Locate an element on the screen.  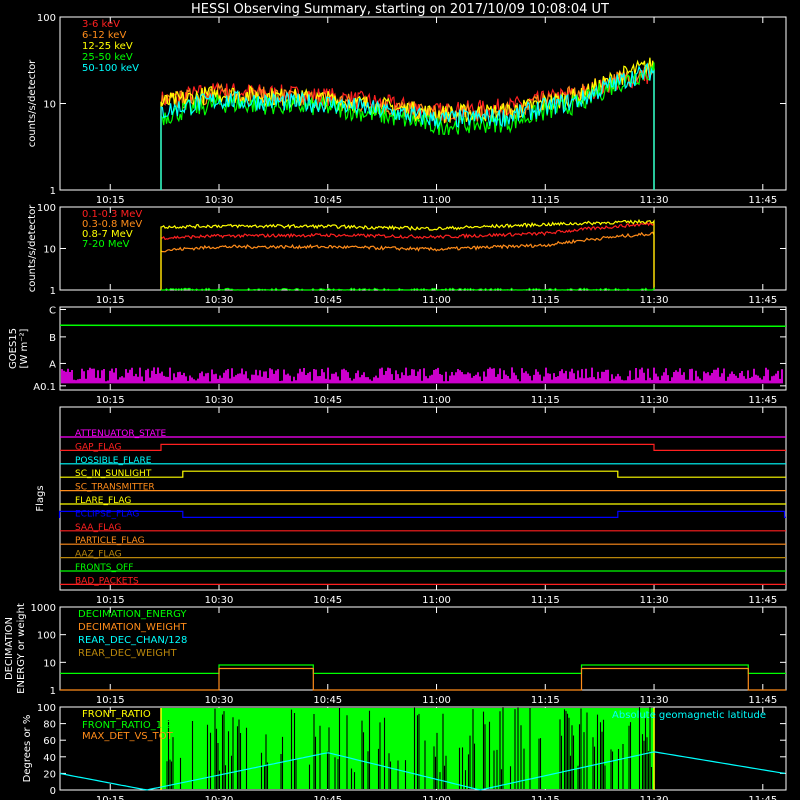
annotation-geomagnetic-latitude: Absolute geomagnetic latitude is located at coordinates (689, 715).